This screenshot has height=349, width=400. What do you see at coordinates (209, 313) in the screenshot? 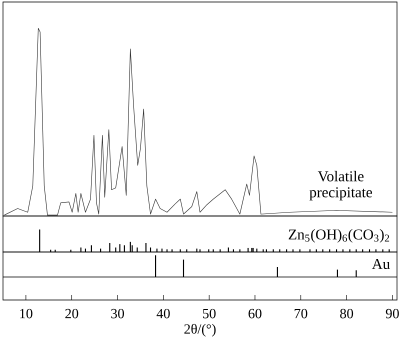
I see `x-tick-label: 50` at bounding box center [209, 313].